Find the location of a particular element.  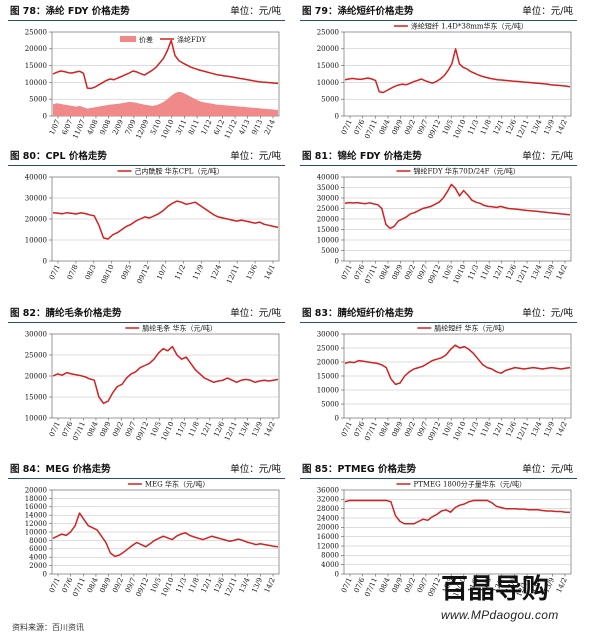

series-area-spread is located at coordinates (165, 103).